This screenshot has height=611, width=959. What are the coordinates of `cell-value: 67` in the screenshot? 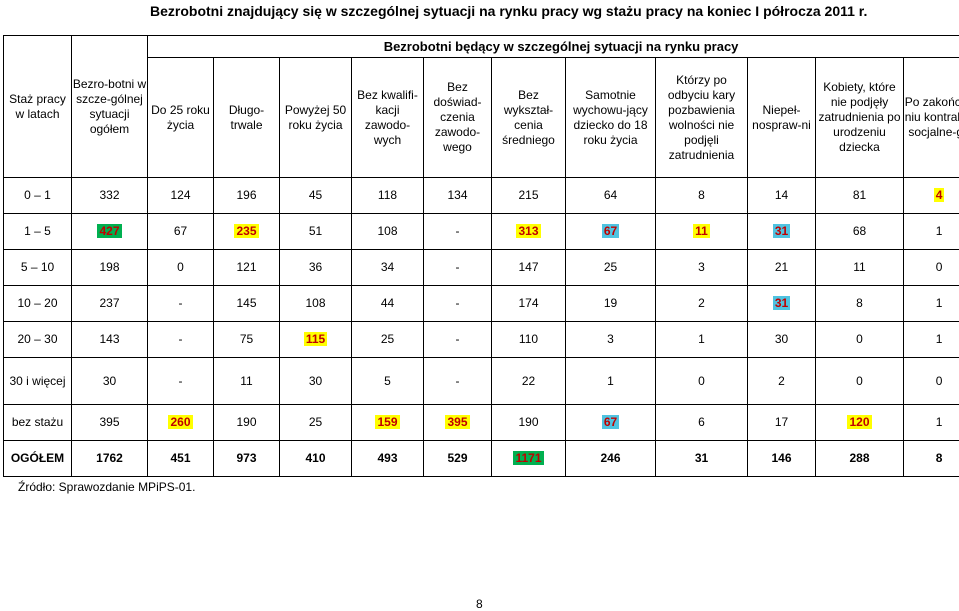 It's located at (180, 231).